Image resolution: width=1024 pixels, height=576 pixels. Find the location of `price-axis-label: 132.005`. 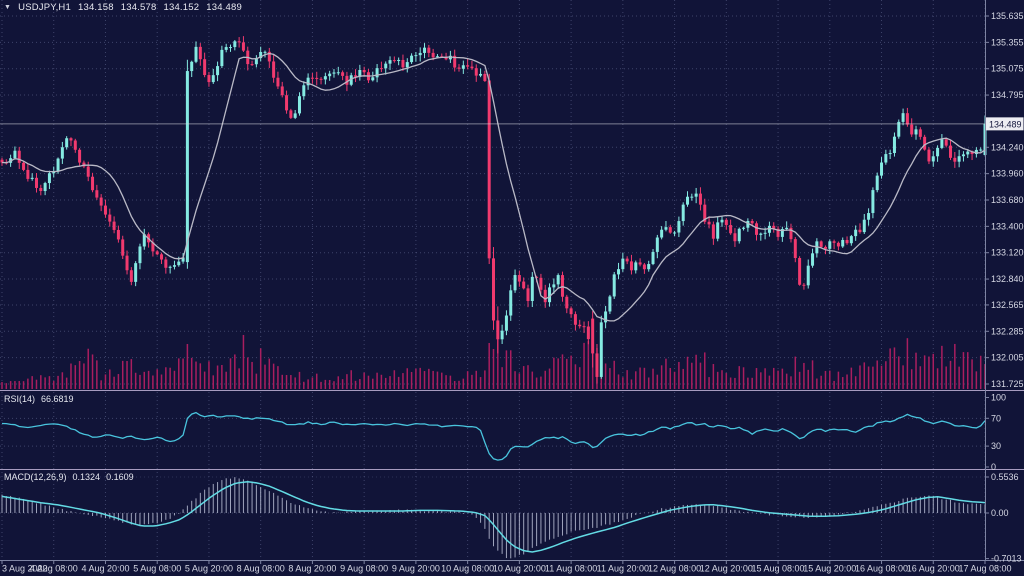

price-axis-label: 132.005 is located at coordinates (1007, 358).